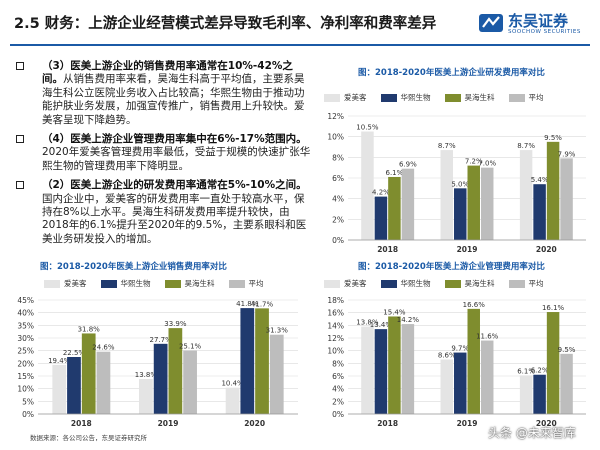 This screenshot has width=600, height=450. I want to click on data-label: 16.6%, so click(474, 305).